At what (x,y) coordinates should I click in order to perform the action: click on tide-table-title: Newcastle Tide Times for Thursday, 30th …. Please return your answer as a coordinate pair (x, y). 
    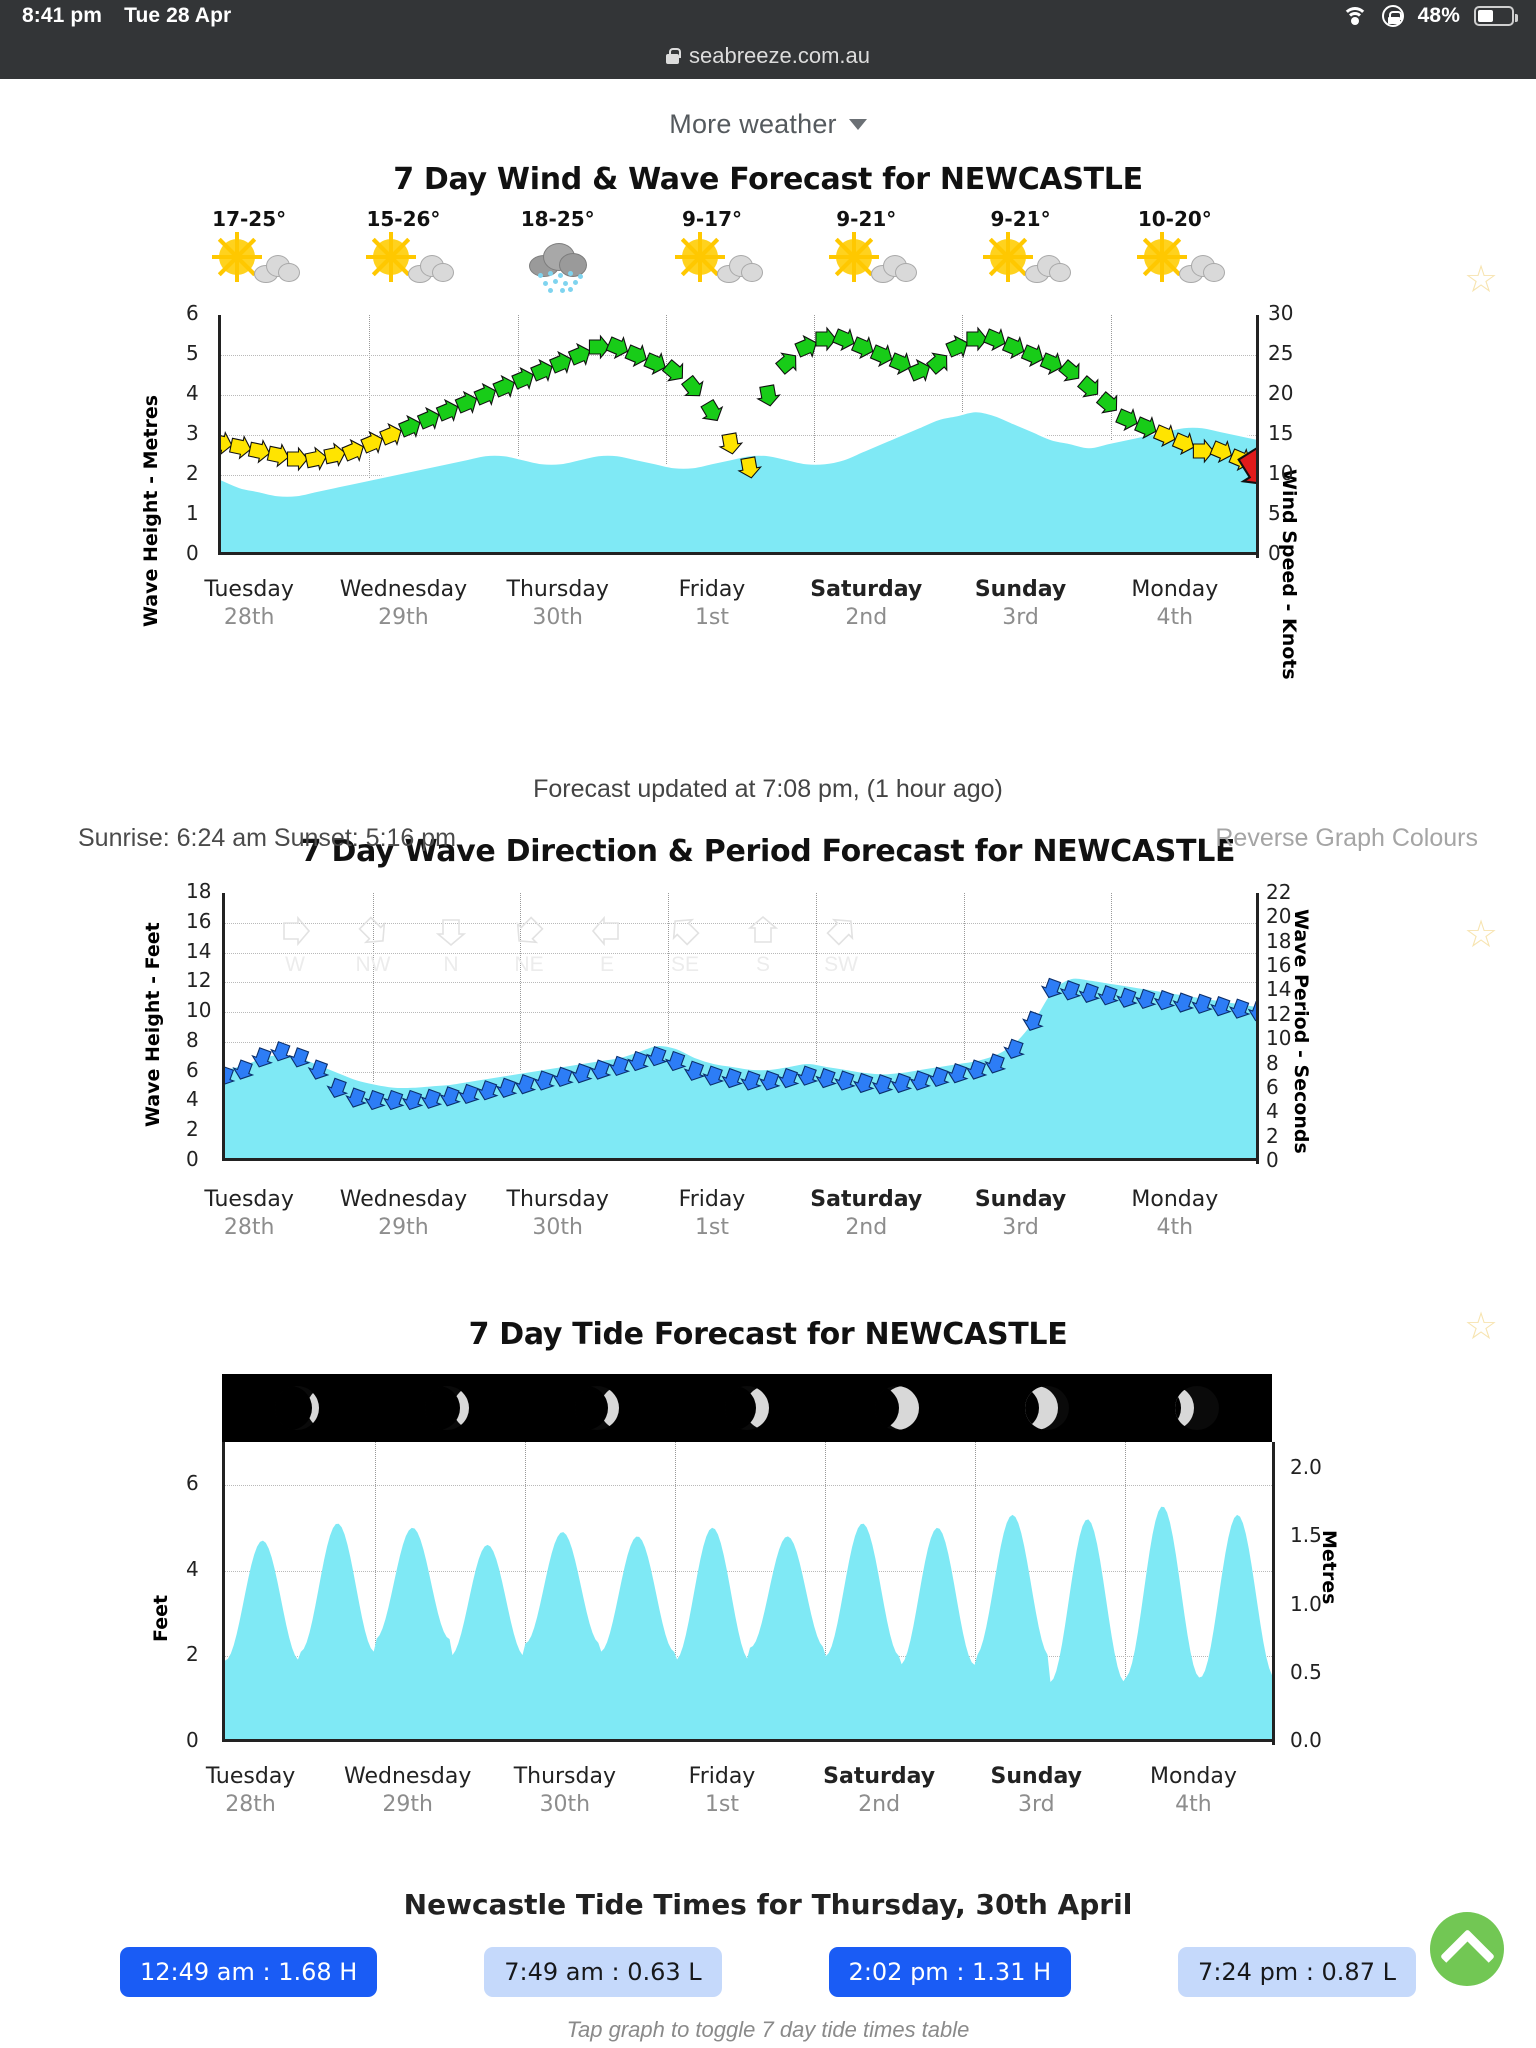
    Looking at the image, I should click on (768, 1904).